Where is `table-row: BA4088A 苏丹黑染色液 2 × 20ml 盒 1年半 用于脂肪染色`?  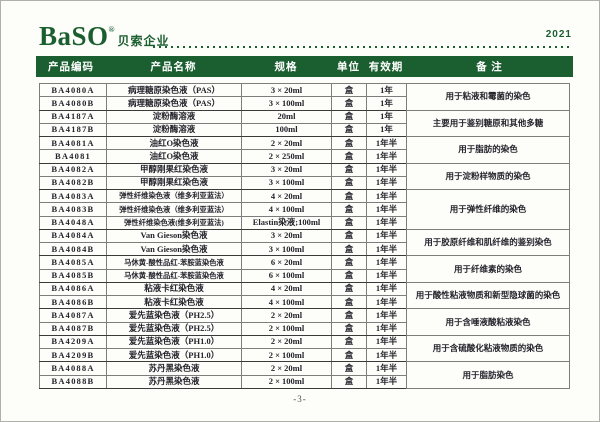
table-row: BA4088A 苏丹黑染色液 2 × 20ml 盒 1年半 用于脂肪染色 is located at coordinates (304, 375).